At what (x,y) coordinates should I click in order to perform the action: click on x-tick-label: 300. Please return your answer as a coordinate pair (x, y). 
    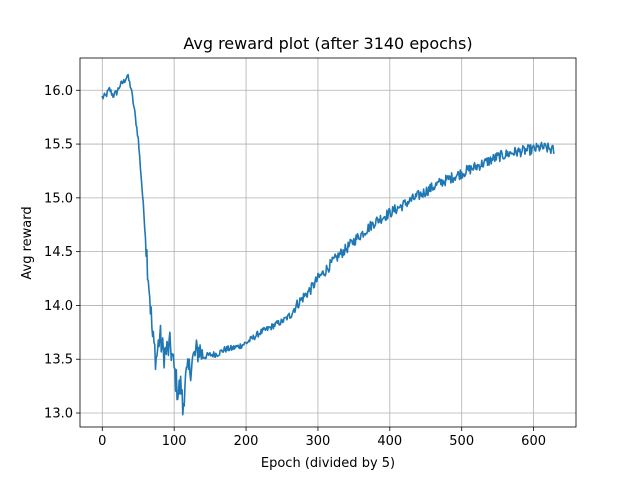
    Looking at the image, I should click on (318, 441).